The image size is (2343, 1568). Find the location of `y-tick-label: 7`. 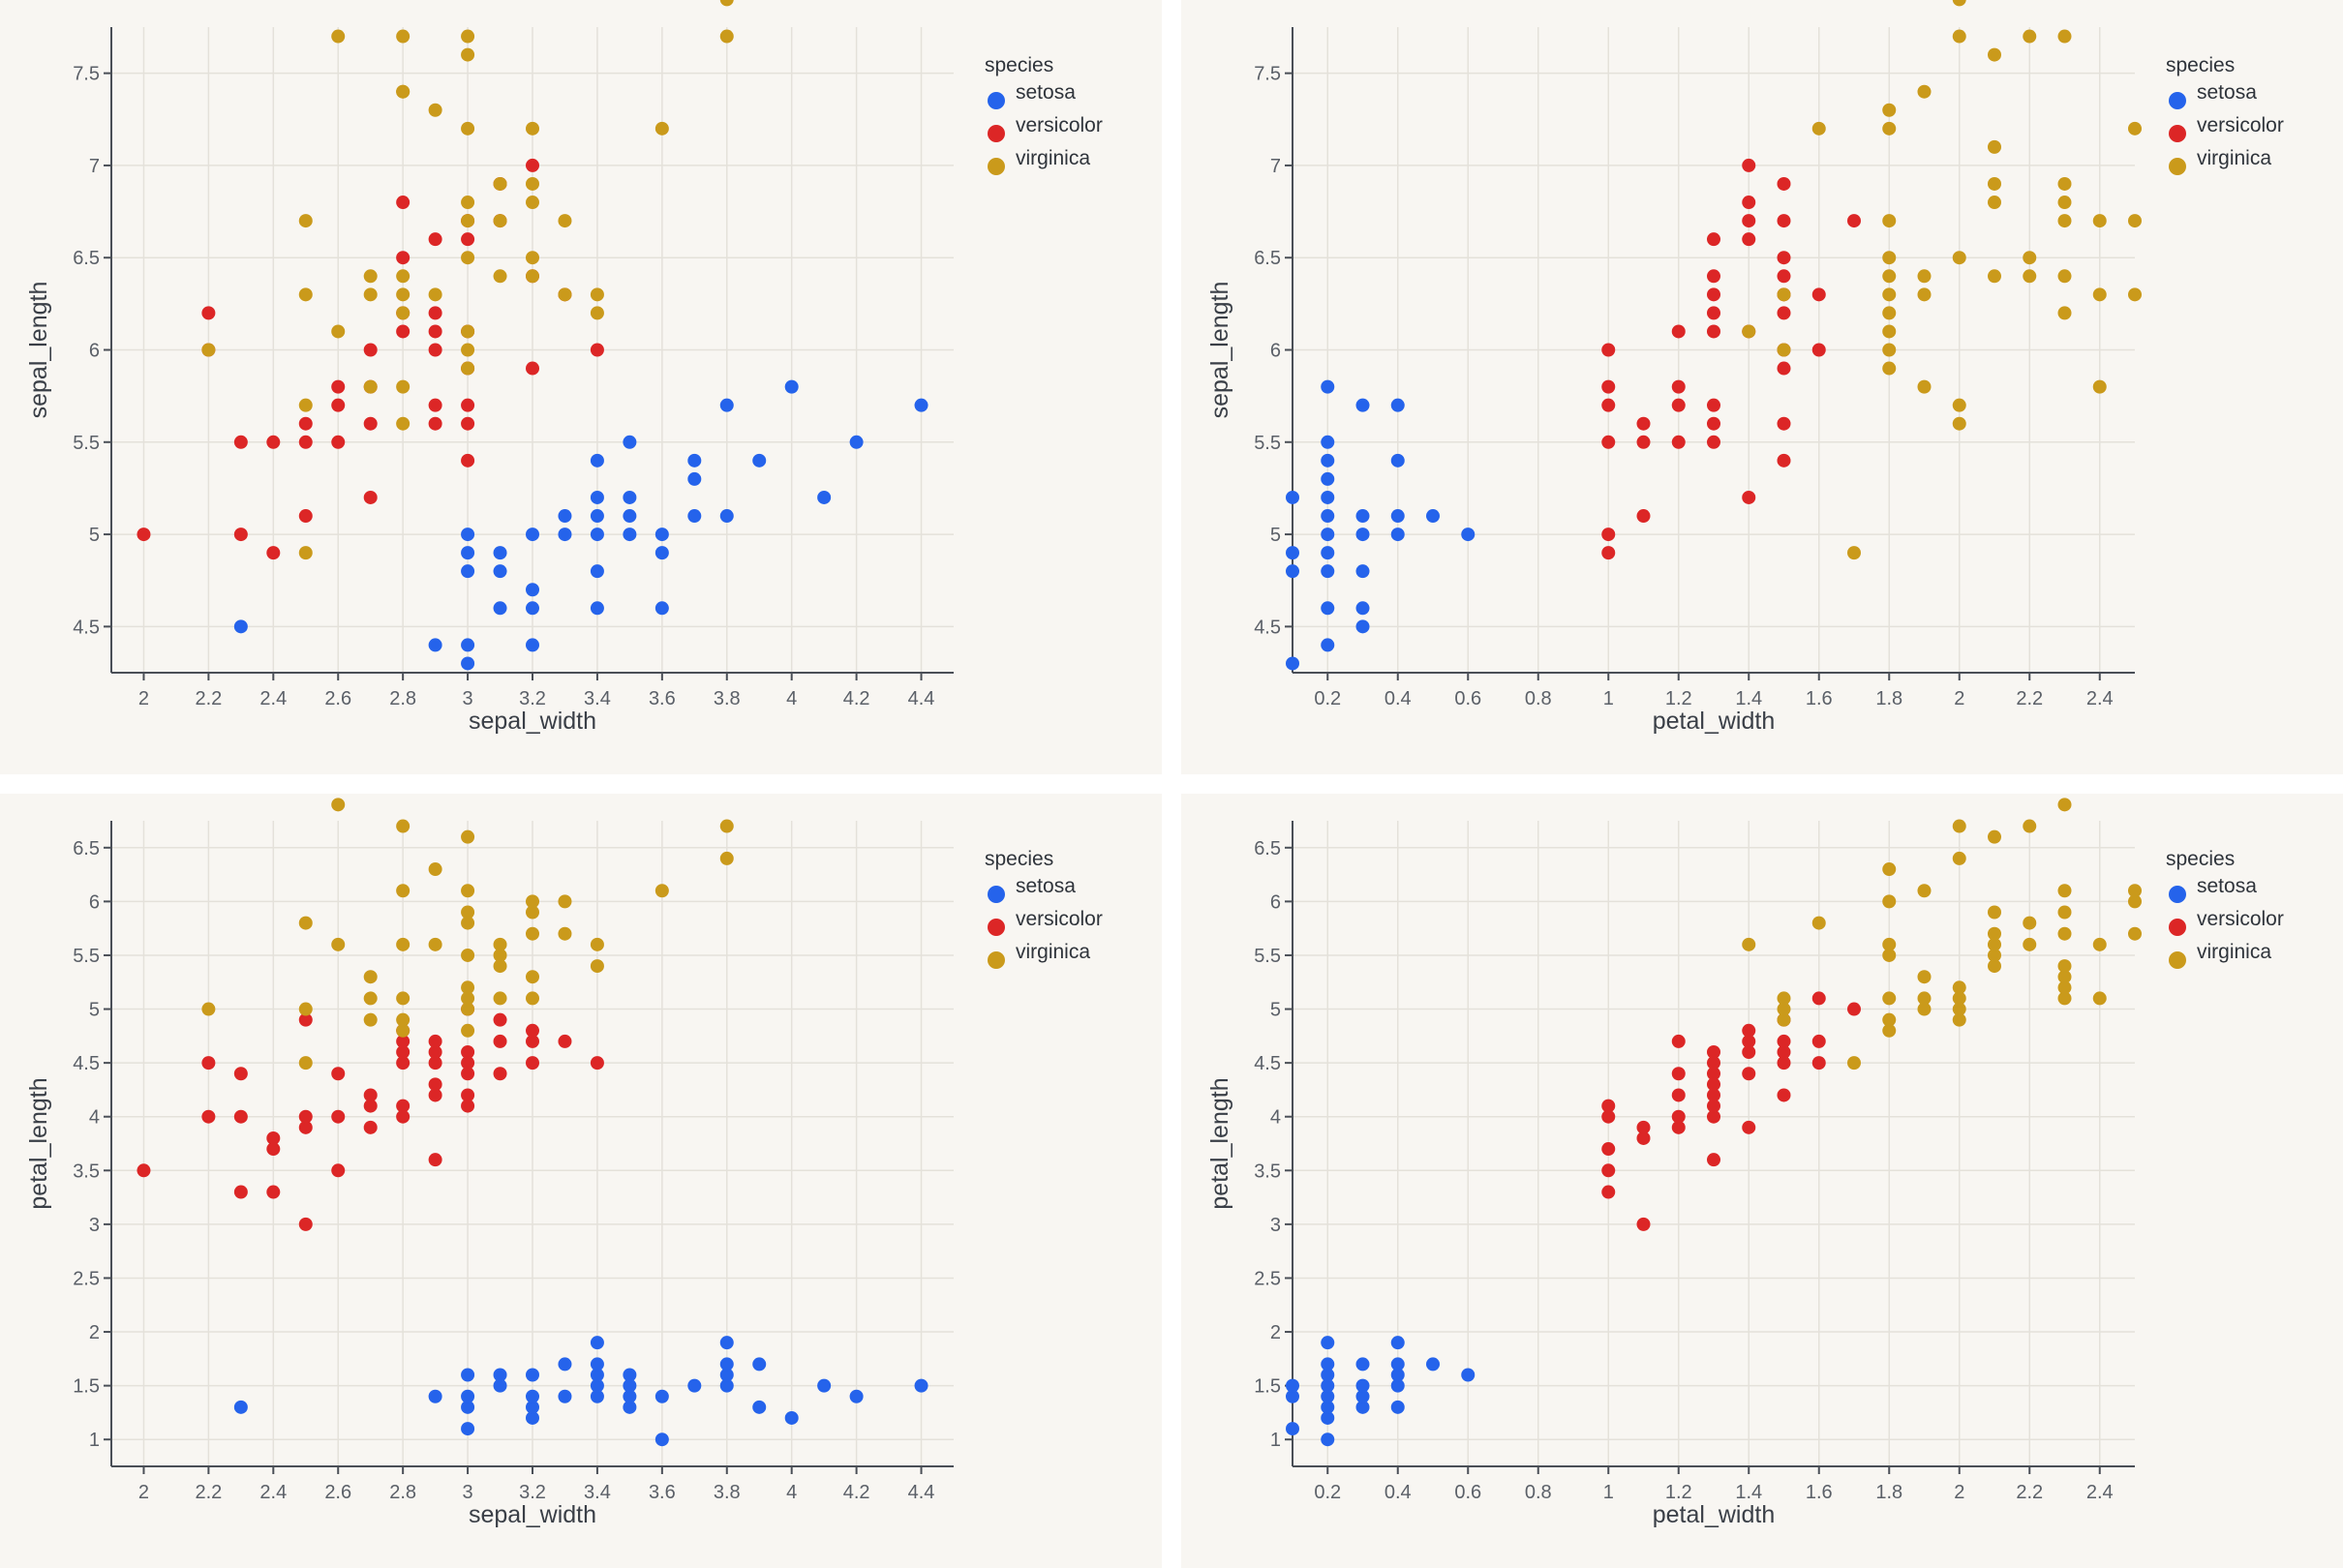

y-tick-label: 7 is located at coordinates (94, 166).